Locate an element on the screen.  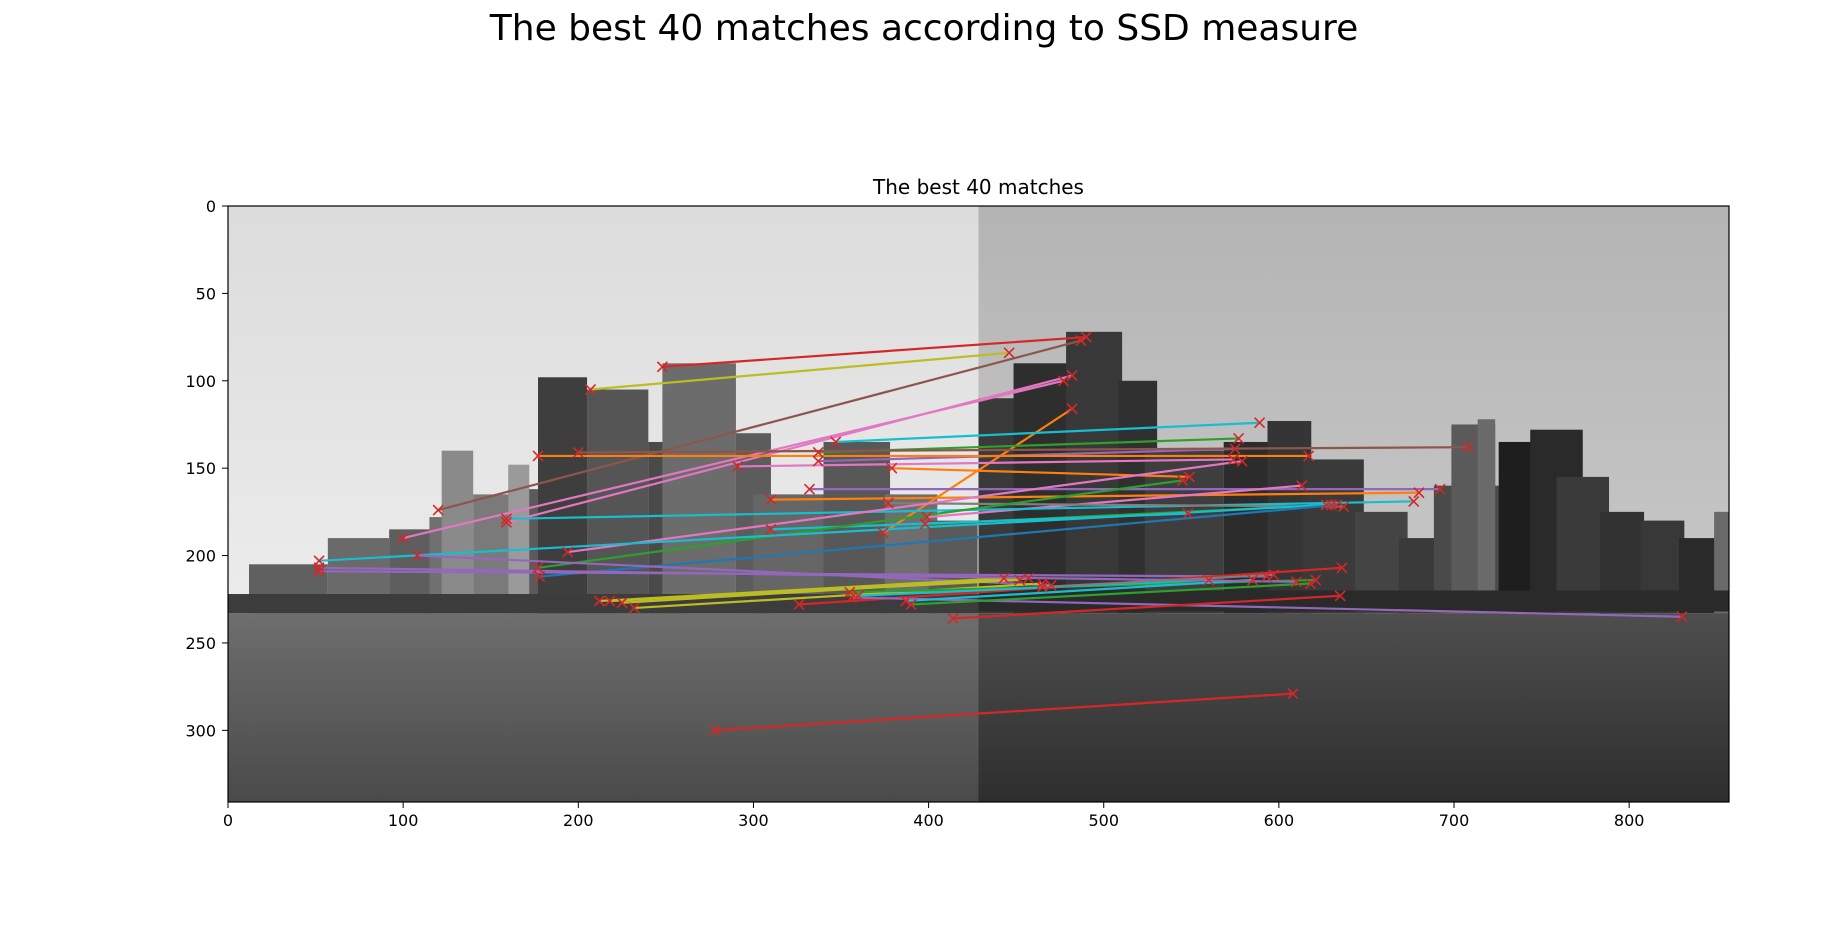
keypoint-marker-3b is located at coordinates (1081, 341).